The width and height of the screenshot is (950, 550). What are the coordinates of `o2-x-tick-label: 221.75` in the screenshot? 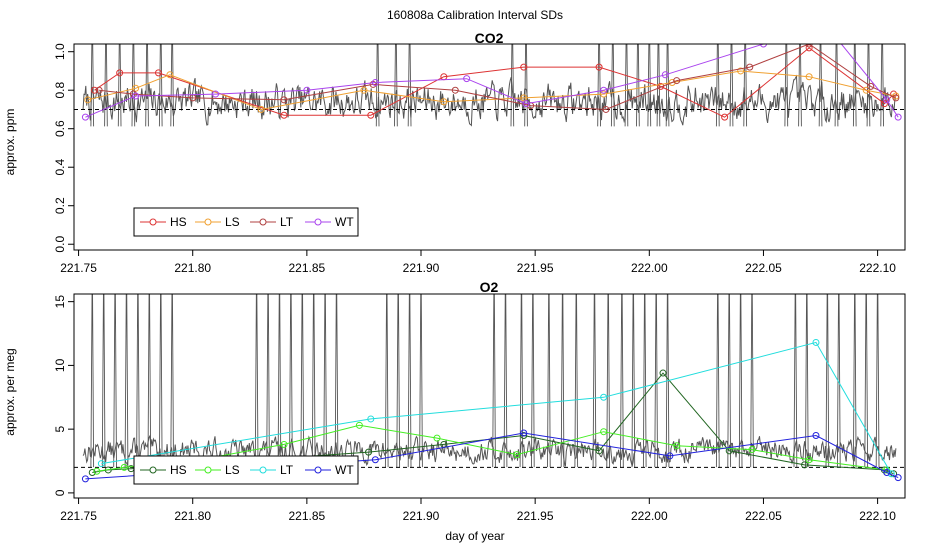 It's located at (78, 516).